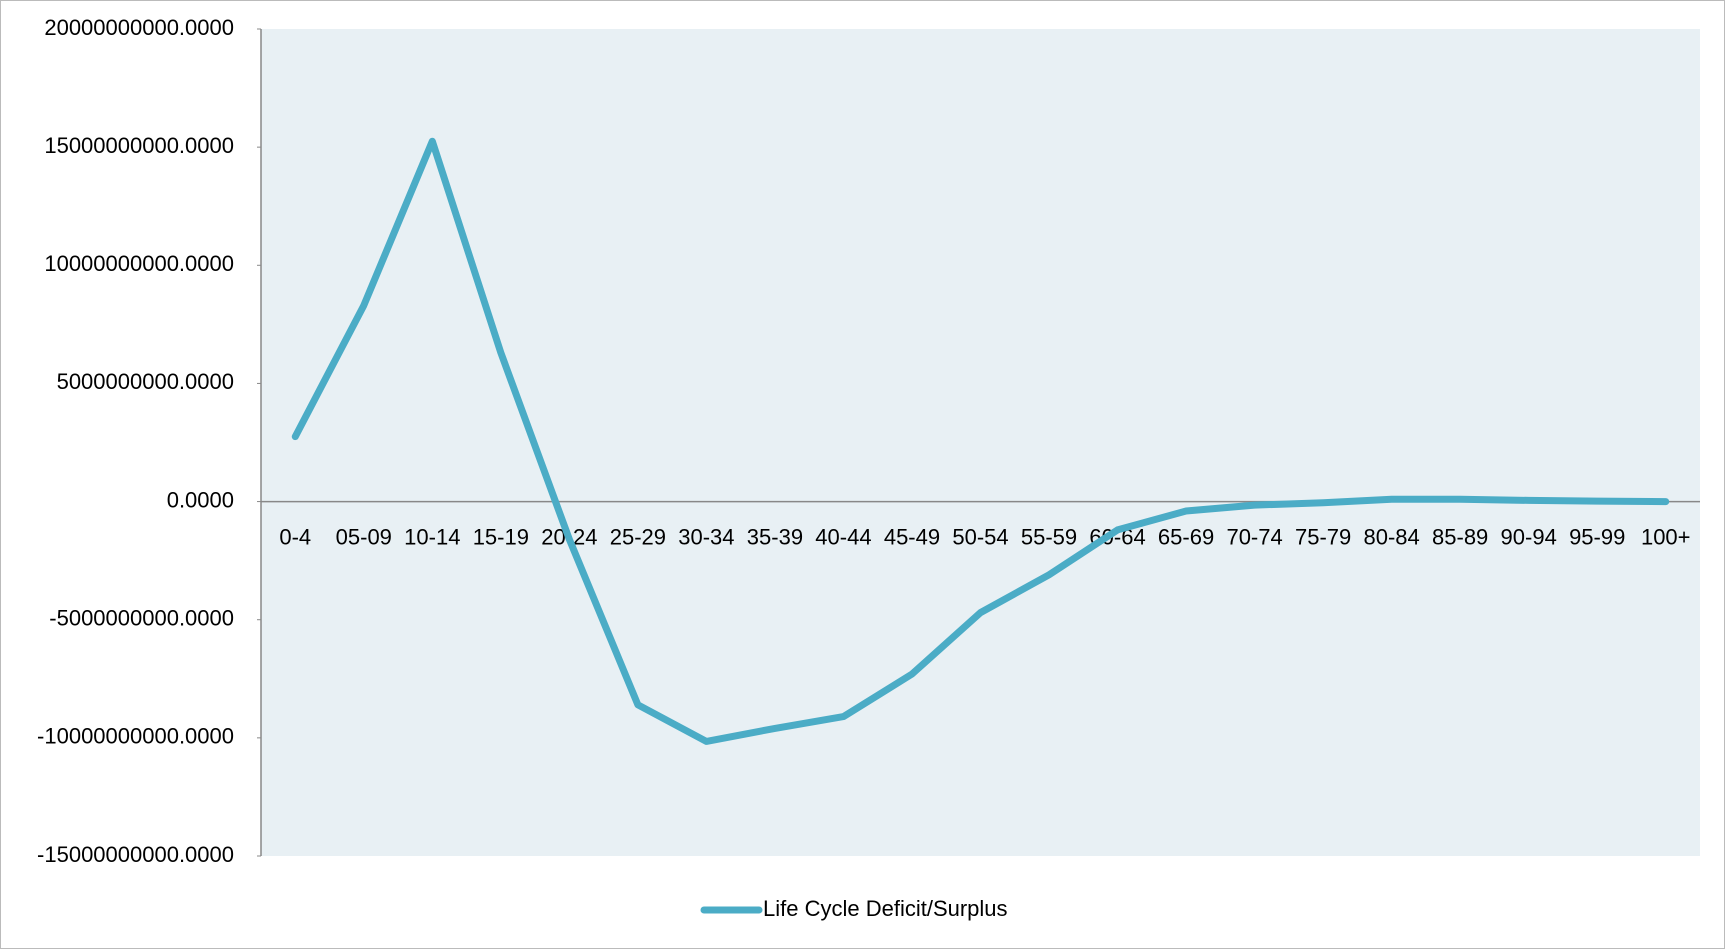 The height and width of the screenshot is (949, 1725). What do you see at coordinates (1254, 536) in the screenshot?
I see `x-tick-label: 70-74` at bounding box center [1254, 536].